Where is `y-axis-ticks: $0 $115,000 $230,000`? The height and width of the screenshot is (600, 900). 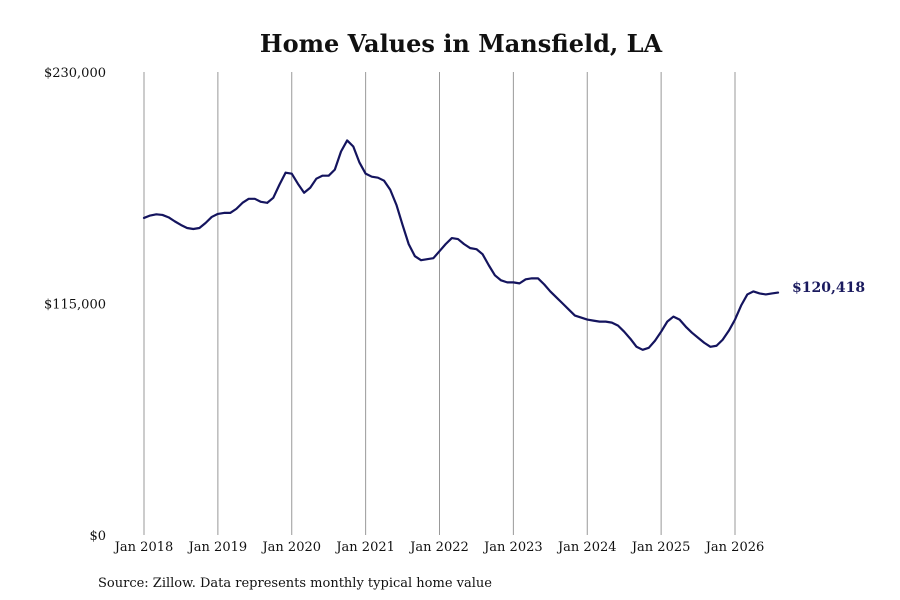 y-axis-ticks: $0 $115,000 $230,000 is located at coordinates (75, 305).